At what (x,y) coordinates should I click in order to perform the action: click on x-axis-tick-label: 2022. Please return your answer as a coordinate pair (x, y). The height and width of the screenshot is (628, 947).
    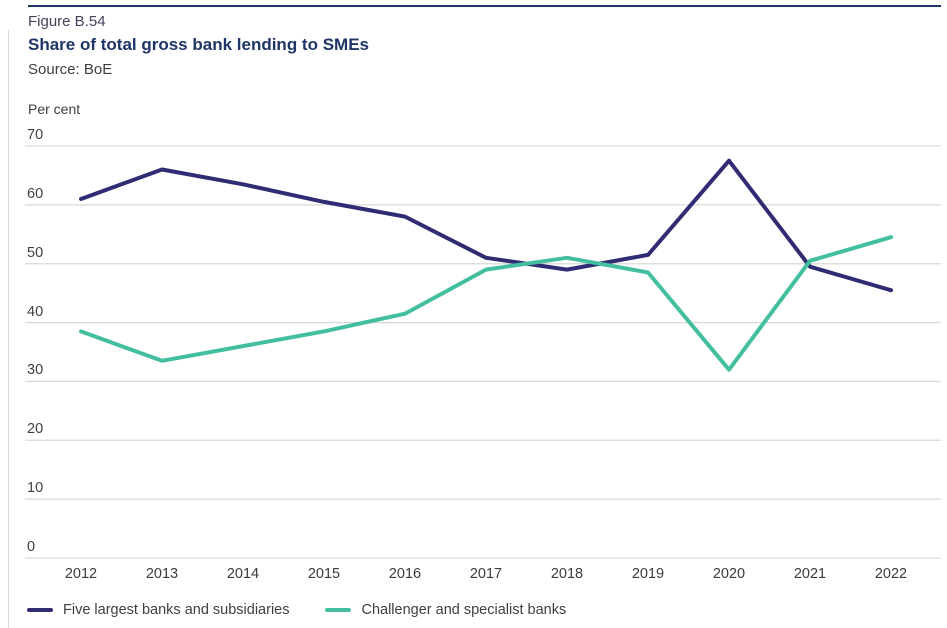
    Looking at the image, I should click on (891, 574).